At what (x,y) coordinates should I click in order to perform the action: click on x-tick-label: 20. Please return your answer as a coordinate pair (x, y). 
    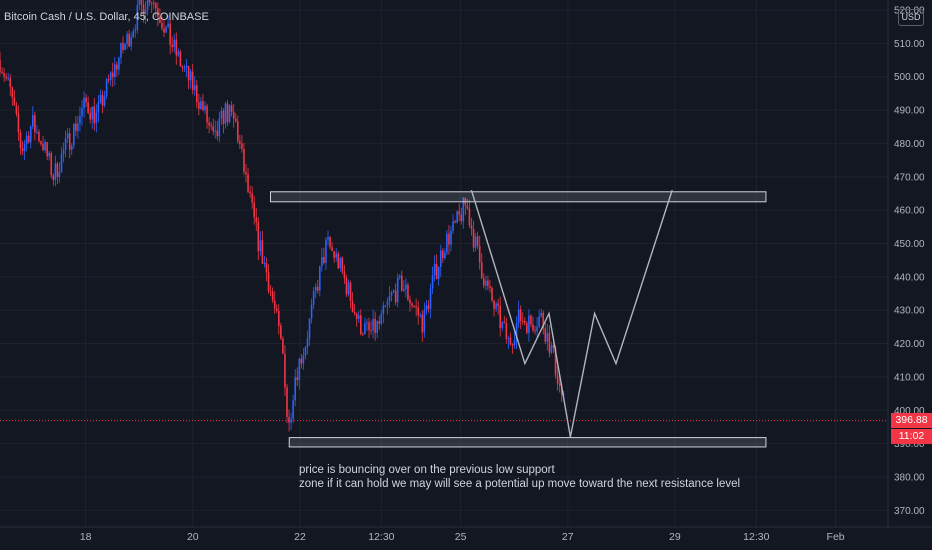
    Looking at the image, I should click on (193, 537).